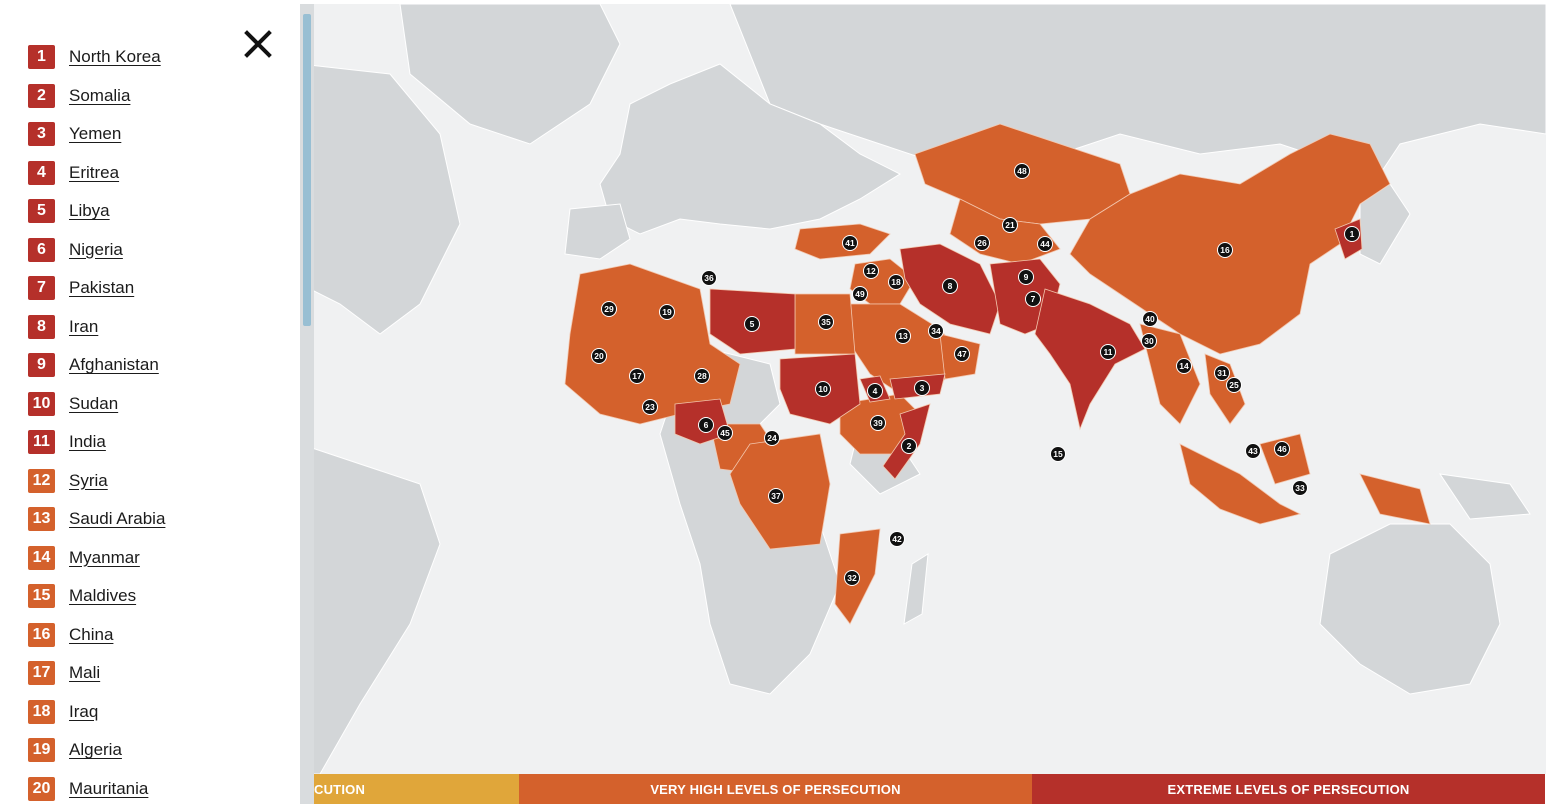  I want to click on map-marker: 44, so click(1045, 244).